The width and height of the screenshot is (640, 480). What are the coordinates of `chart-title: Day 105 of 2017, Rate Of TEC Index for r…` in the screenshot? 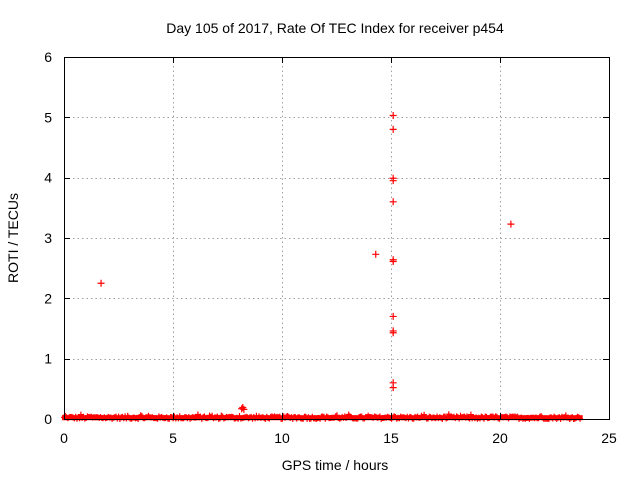 It's located at (335, 28).